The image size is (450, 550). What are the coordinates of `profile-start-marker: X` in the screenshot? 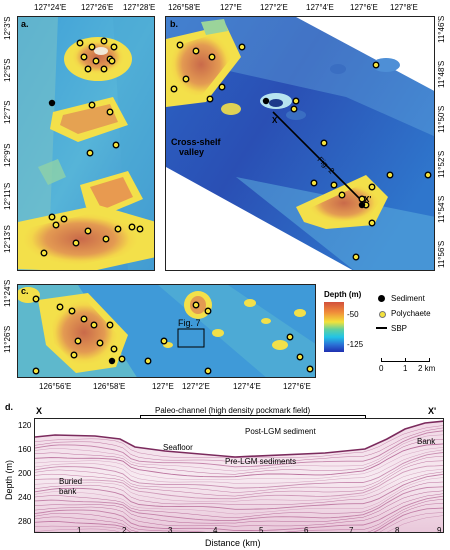 It's located at (39, 411).